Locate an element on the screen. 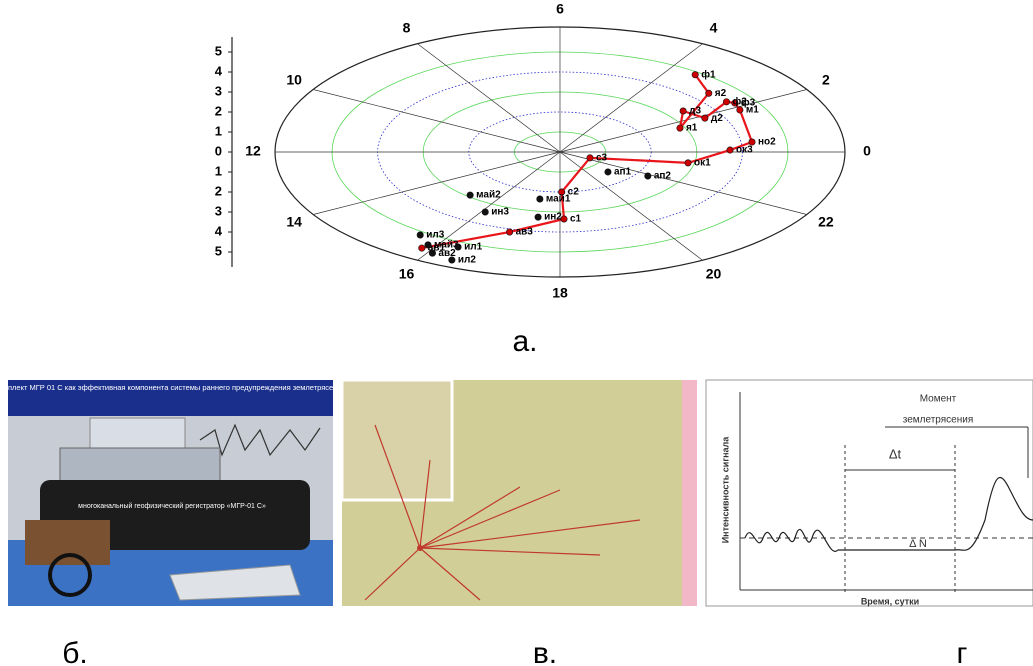 This screenshot has width=1033, height=666. point-label: ок3 is located at coordinates (744, 150).